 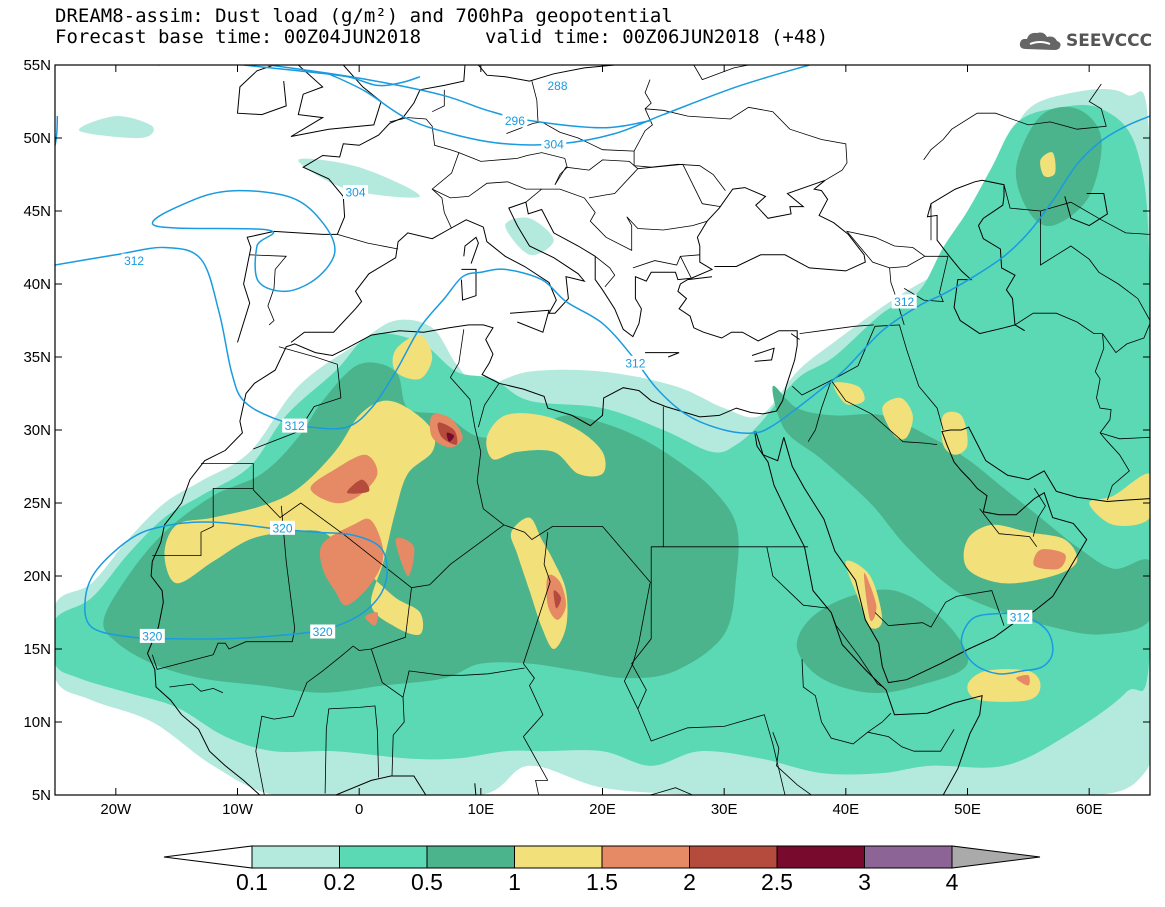 What do you see at coordinates (1040, 41) in the screenshot?
I see `cloud-icon` at bounding box center [1040, 41].